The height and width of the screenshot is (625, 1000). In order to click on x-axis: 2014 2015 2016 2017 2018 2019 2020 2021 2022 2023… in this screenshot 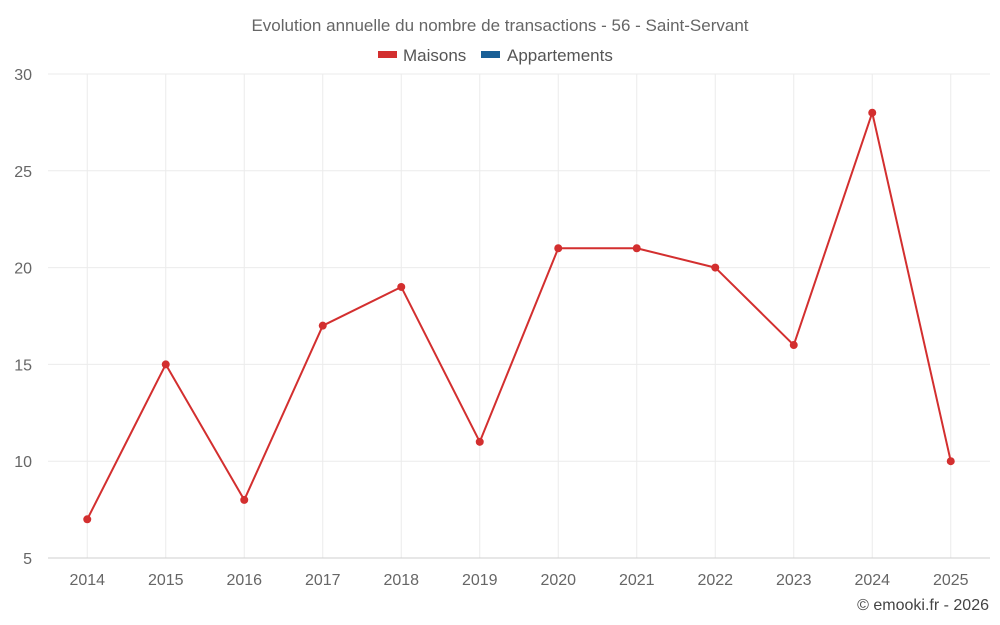, I will do `click(519, 573)`.